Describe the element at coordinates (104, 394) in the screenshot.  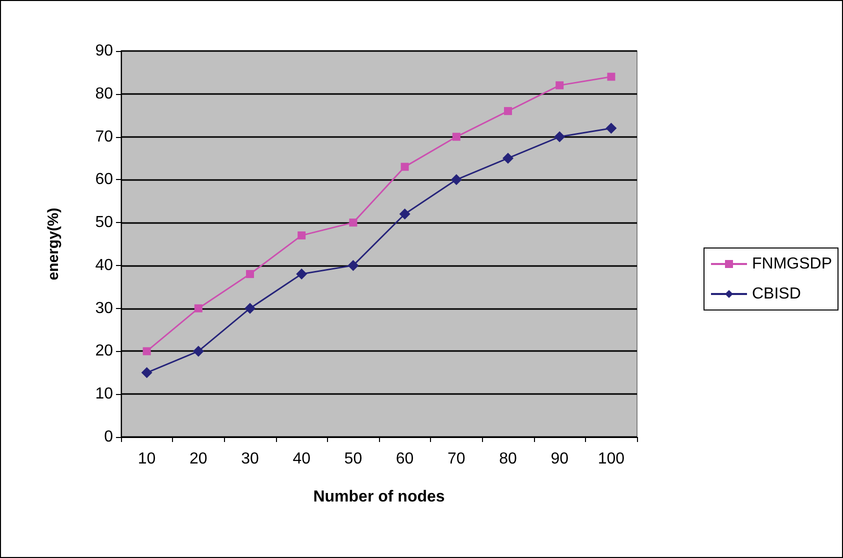
I see `y-tick-label: 10` at that location.